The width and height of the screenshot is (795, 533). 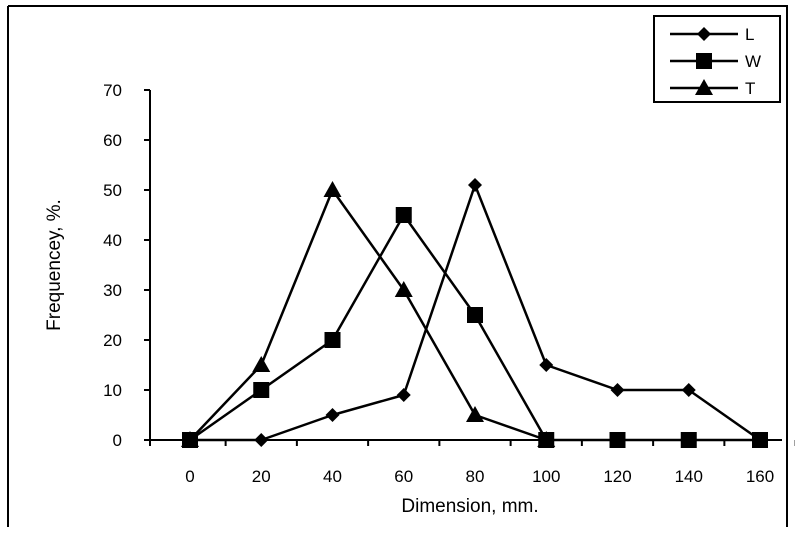 I want to click on legend-item-W: W, so click(x=715, y=61).